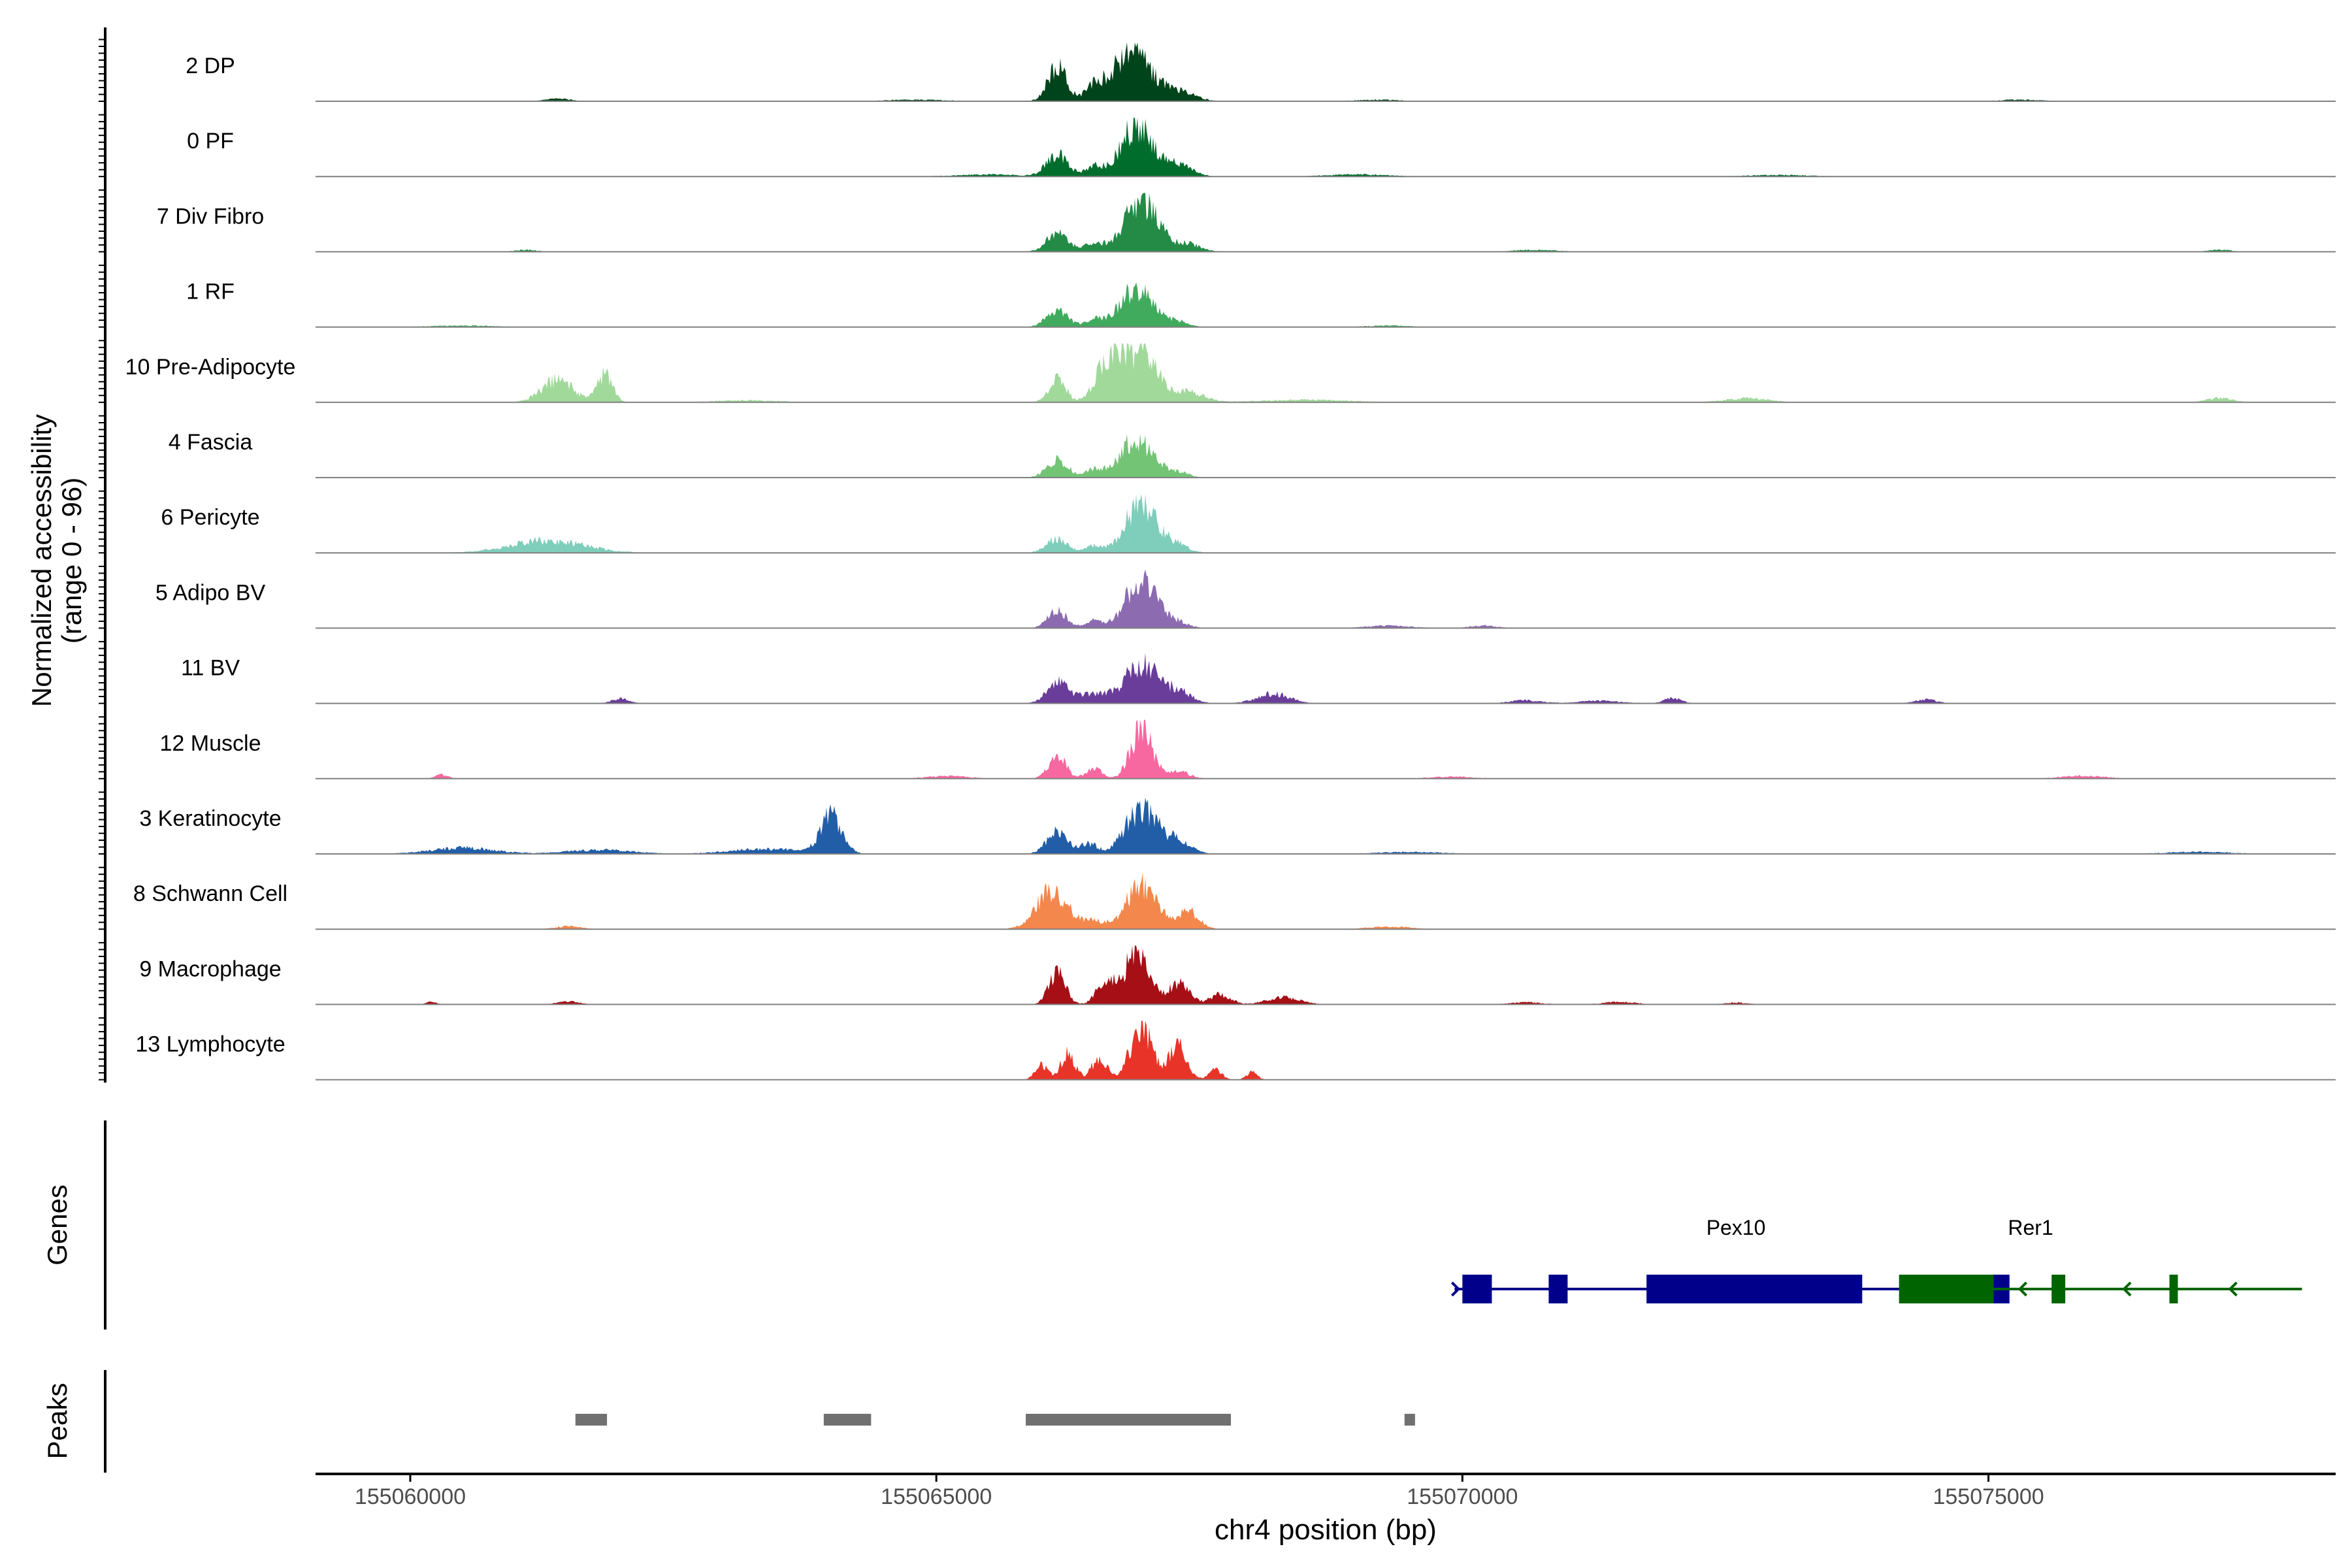  Describe the element at coordinates (728, 1421) in the screenshot. I see `peaks-panel: Peaks` at that location.